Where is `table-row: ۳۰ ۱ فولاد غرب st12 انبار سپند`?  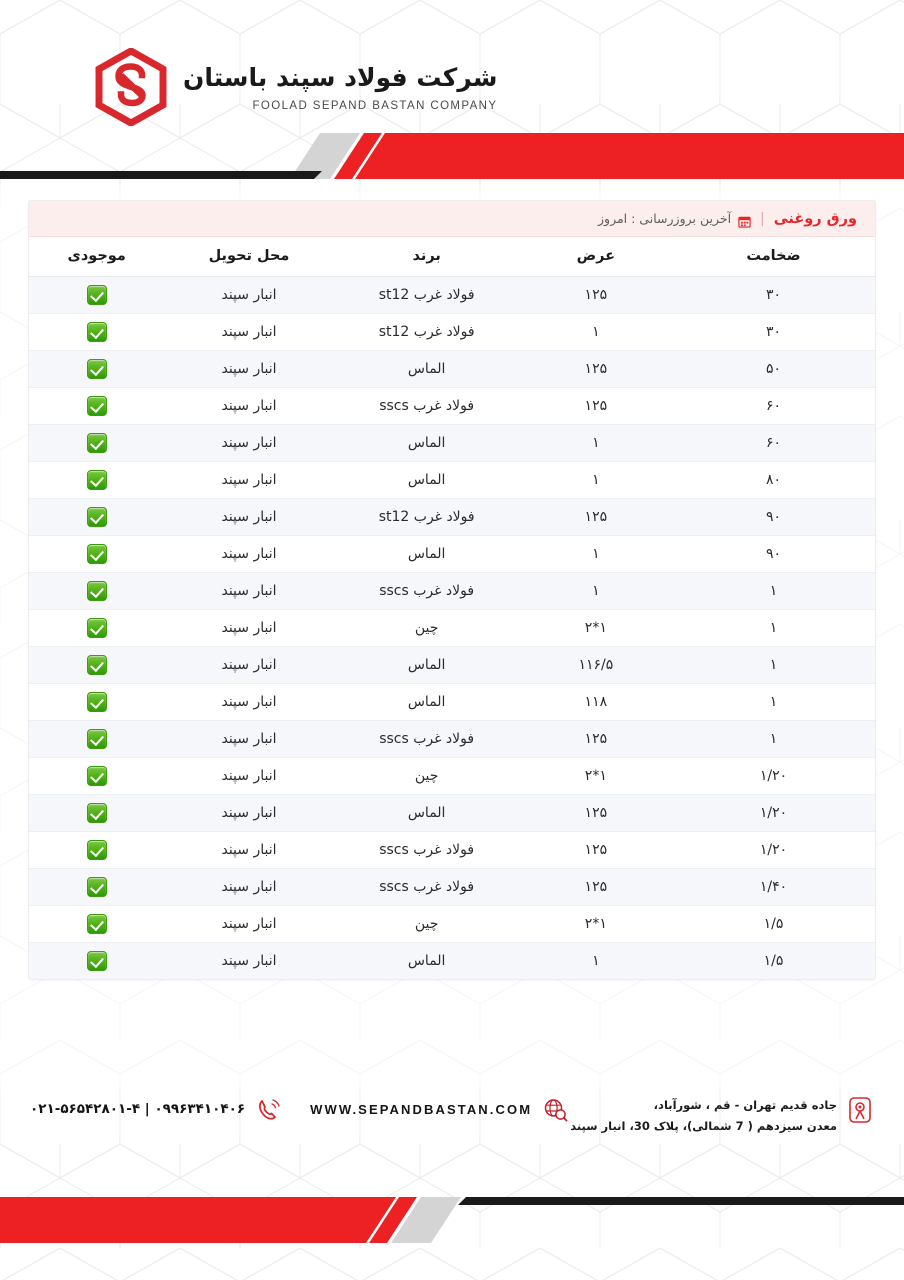 table-row: ۳۰ ۱ فولاد غرب st12 انبار سپند is located at coordinates (452, 332).